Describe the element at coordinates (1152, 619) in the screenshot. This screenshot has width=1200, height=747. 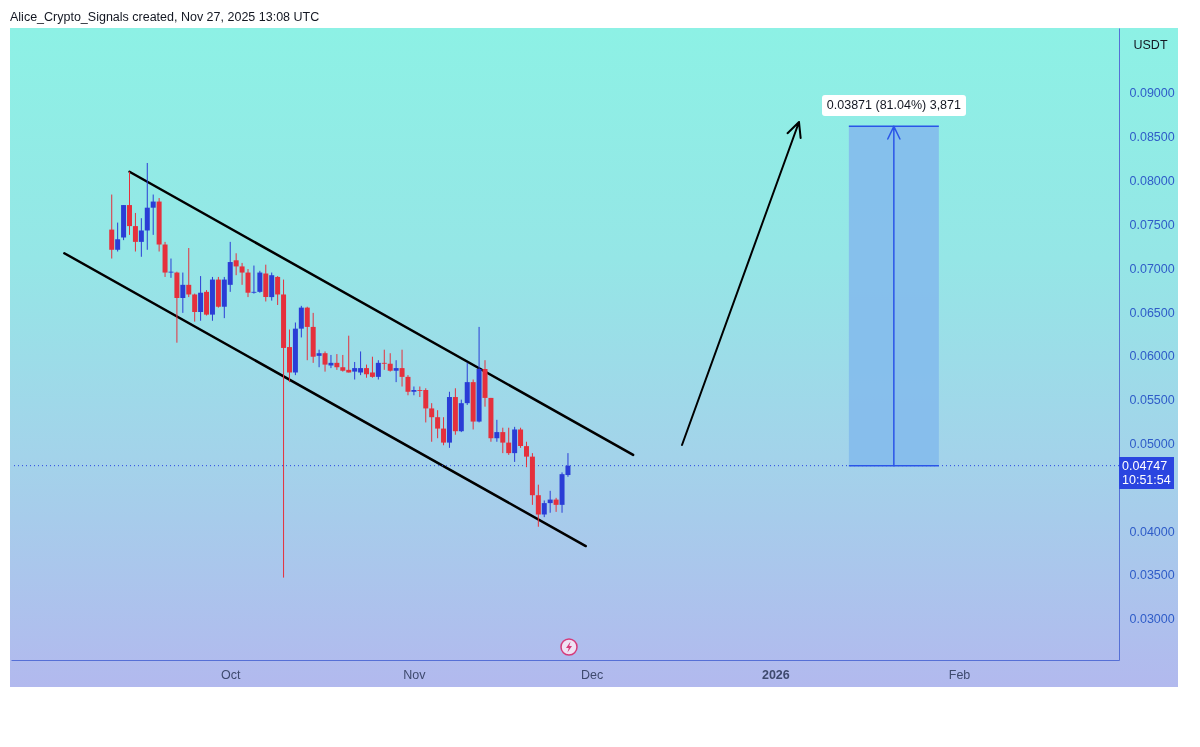
I see `y-tick-label: 0.03000` at that location.